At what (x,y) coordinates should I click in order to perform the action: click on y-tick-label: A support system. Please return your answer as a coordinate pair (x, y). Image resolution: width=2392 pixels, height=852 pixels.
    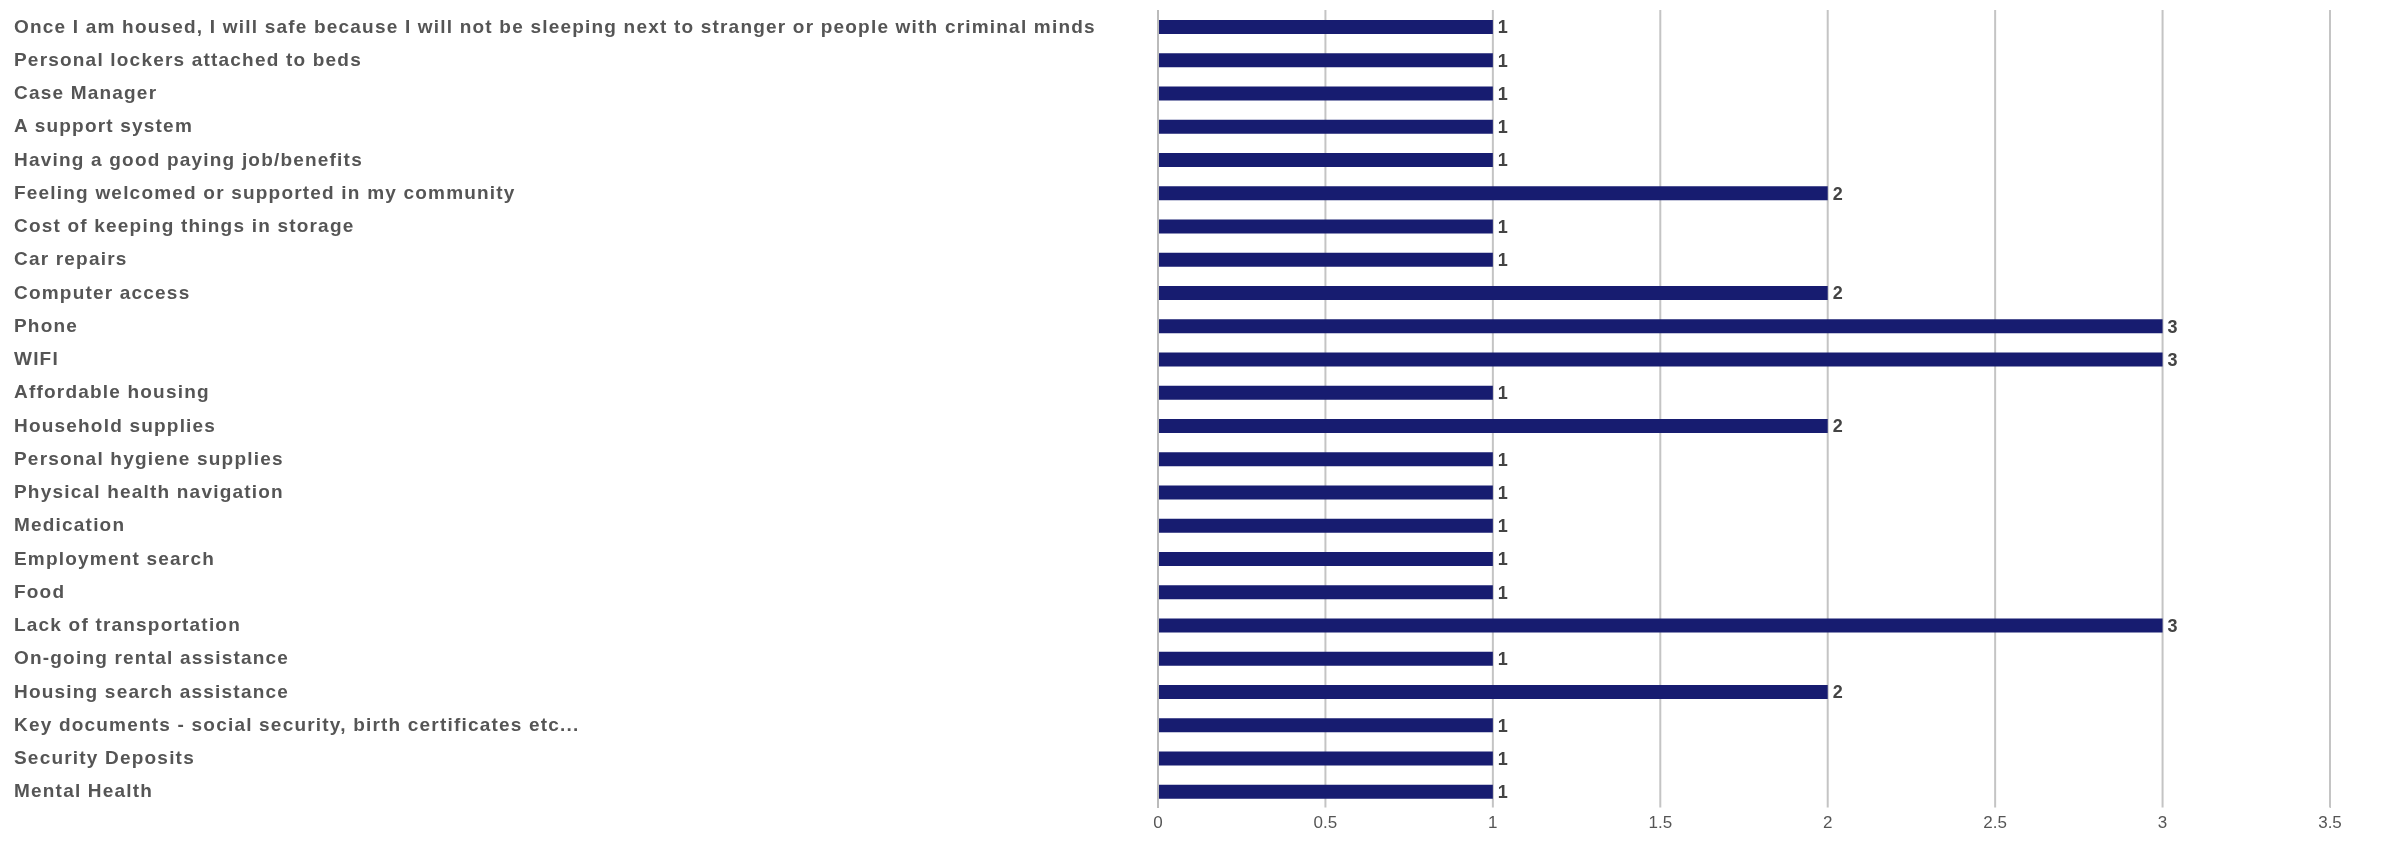
    Looking at the image, I should click on (103, 126).